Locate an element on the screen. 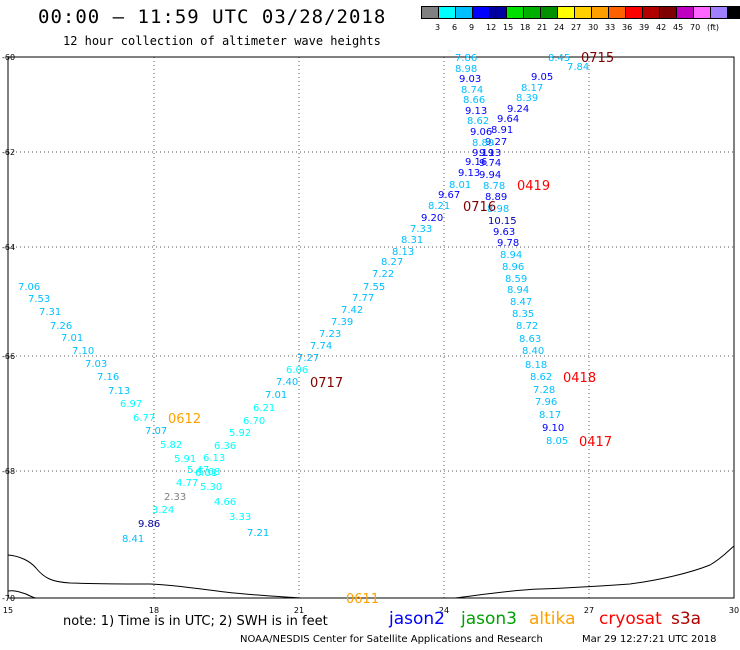  wave-height-value: 5.30 is located at coordinates (211, 487).